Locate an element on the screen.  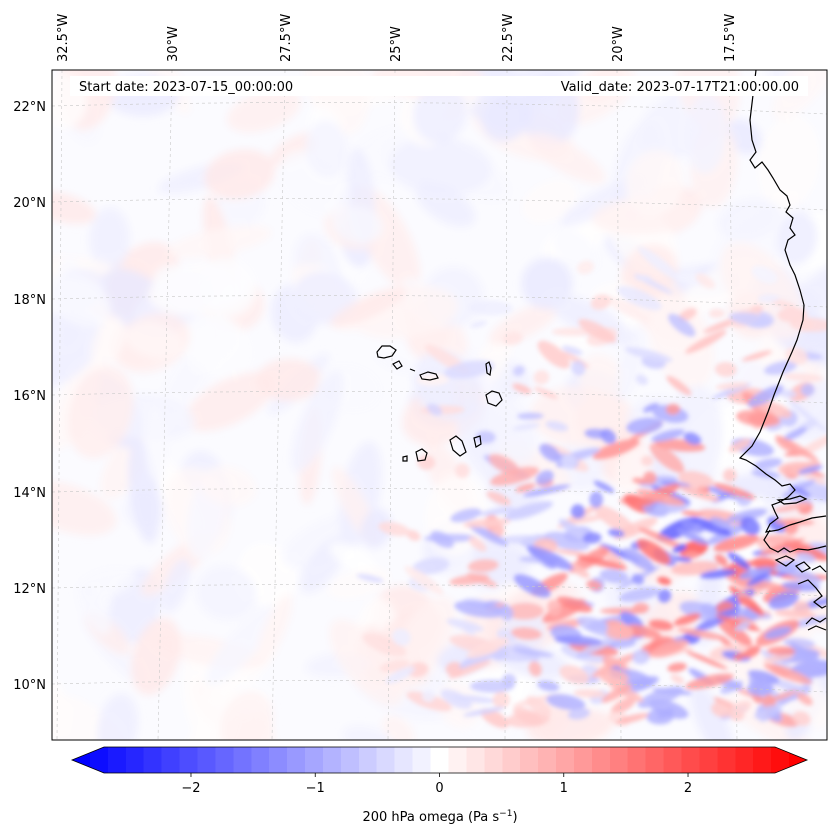
colorbar-tick-label: −2 is located at coordinates (190, 788).